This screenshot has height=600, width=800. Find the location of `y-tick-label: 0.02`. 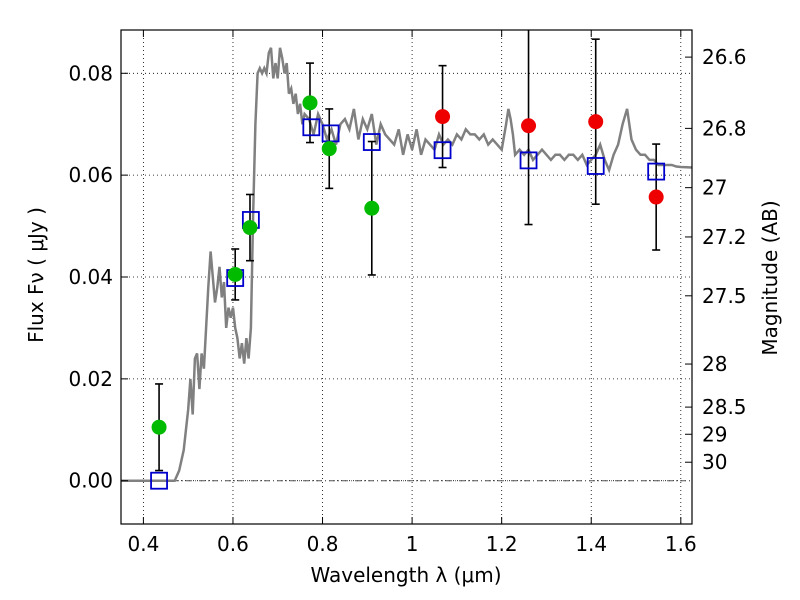

y-tick-label: 0.02 is located at coordinates (90, 379).